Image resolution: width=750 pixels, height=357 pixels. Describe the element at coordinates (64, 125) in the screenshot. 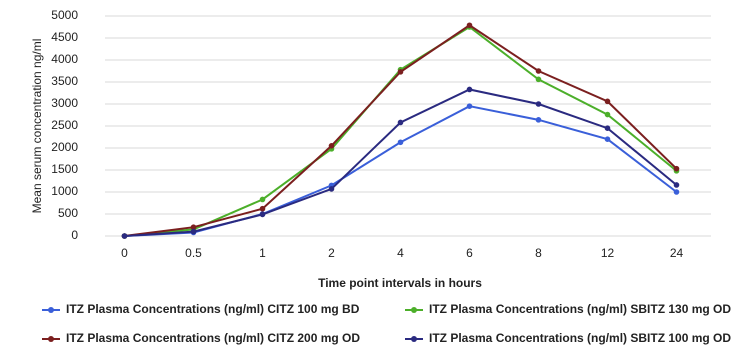

I see `y-tick-label: 2500` at that location.